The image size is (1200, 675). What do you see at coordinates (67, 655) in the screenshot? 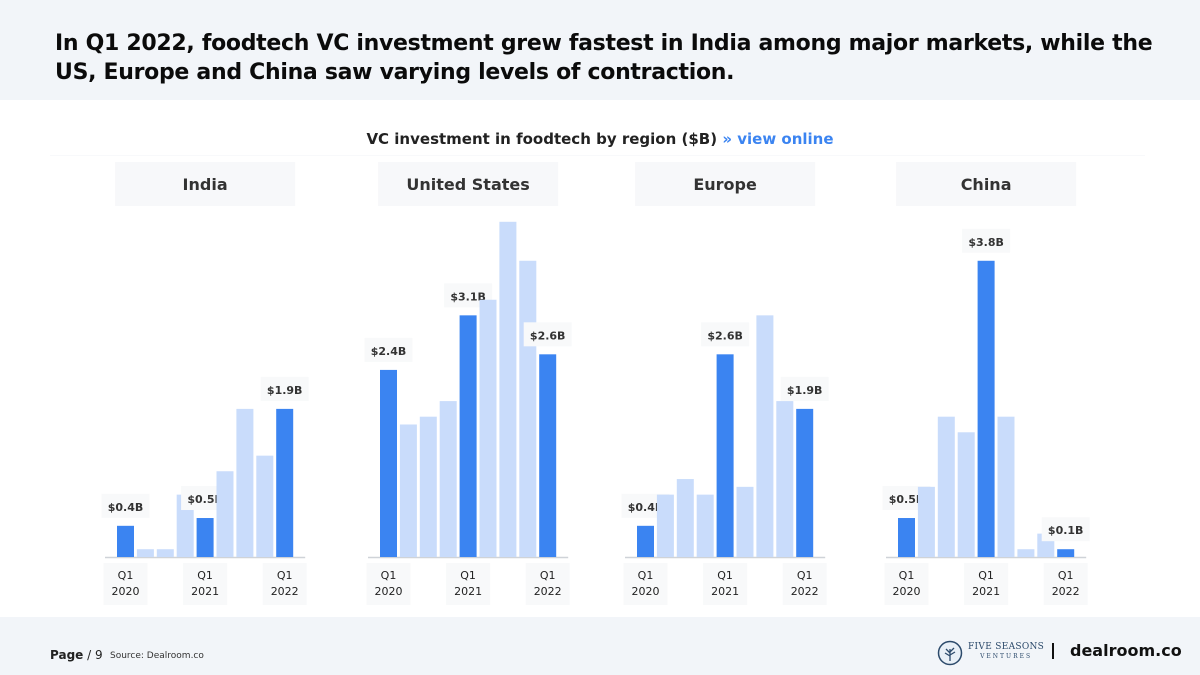
I see `page-label: Page` at bounding box center [67, 655].